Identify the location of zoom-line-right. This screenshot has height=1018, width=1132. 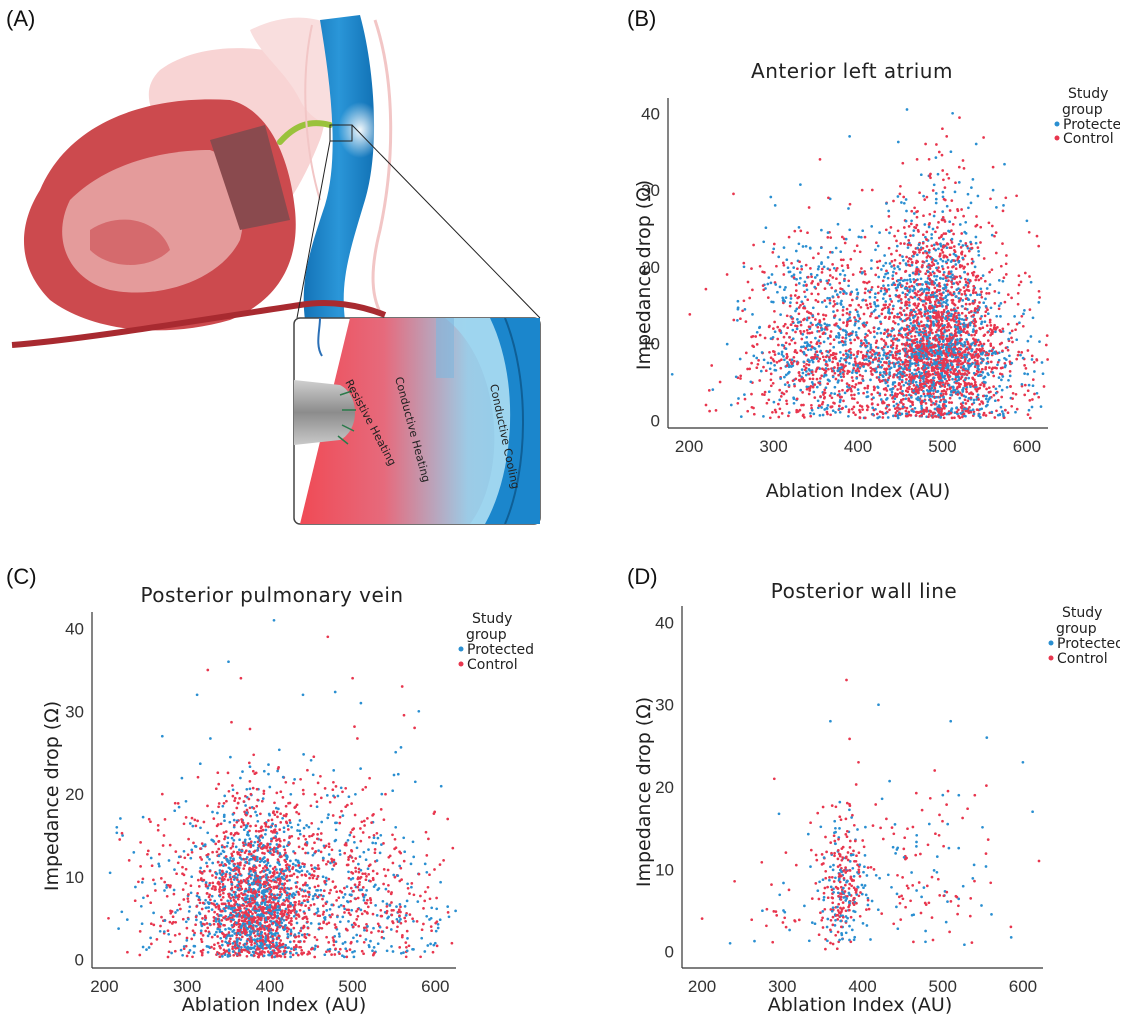
(446, 221).